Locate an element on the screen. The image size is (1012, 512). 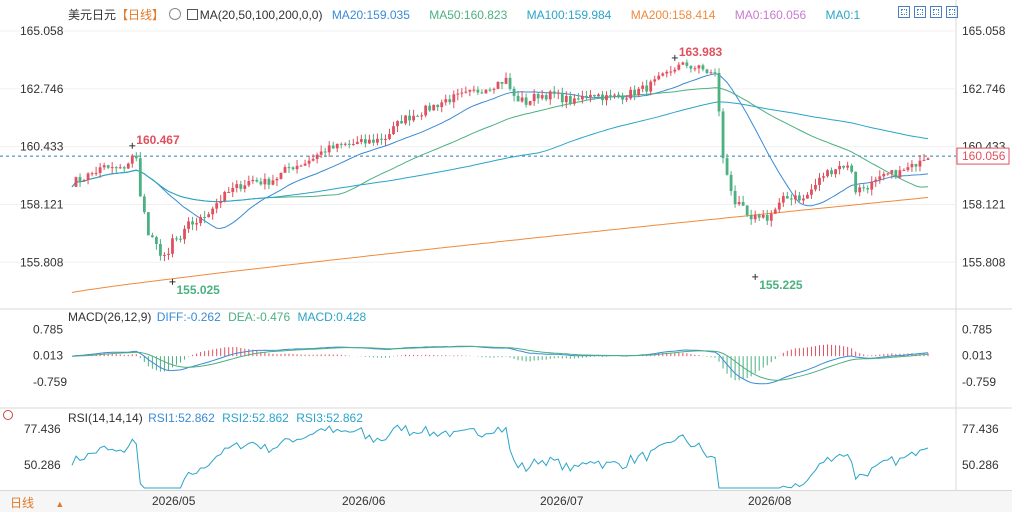
crosshair-button is located at coordinates (904, 12).